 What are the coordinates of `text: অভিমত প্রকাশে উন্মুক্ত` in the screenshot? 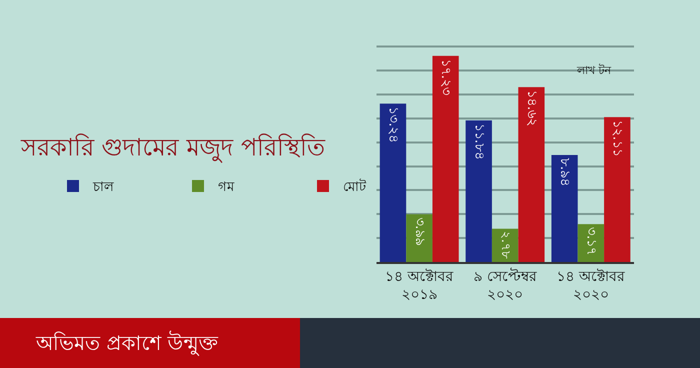 It's located at (127, 343).